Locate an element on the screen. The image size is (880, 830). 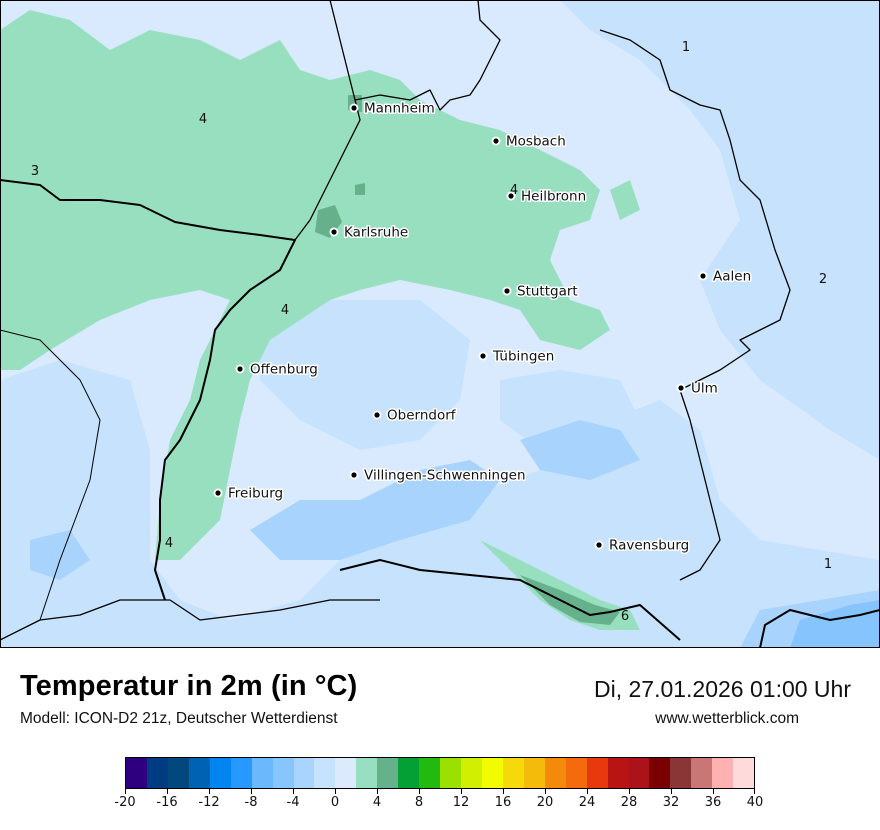
colorbar-tick-label: 24 is located at coordinates (587, 802).